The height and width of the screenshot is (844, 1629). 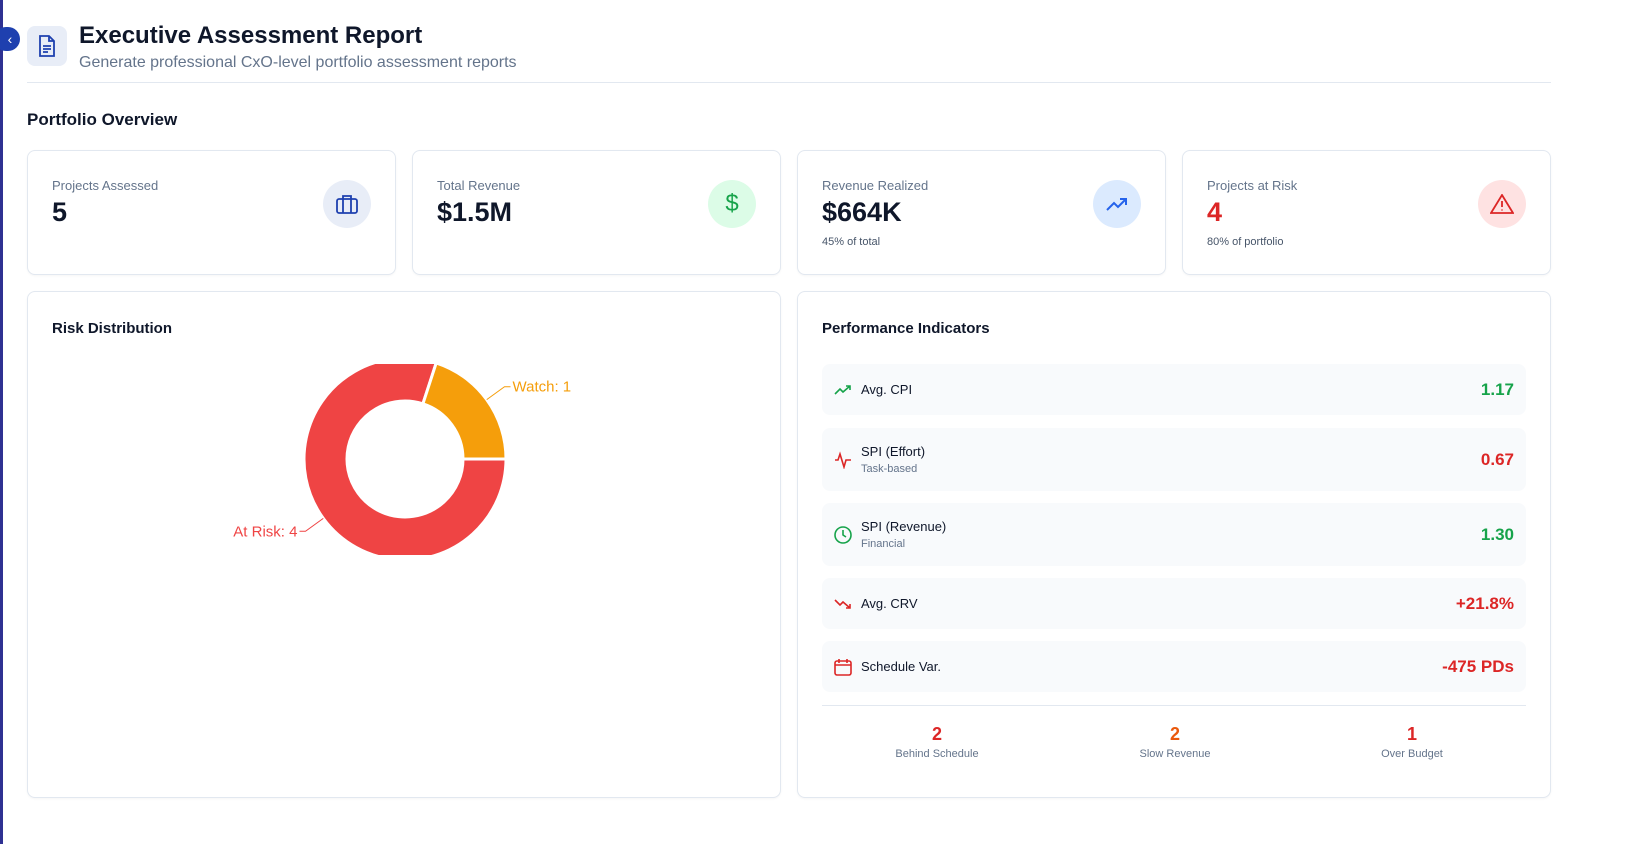 I want to click on indicator-label: SPI (Effort), so click(x=893, y=451).